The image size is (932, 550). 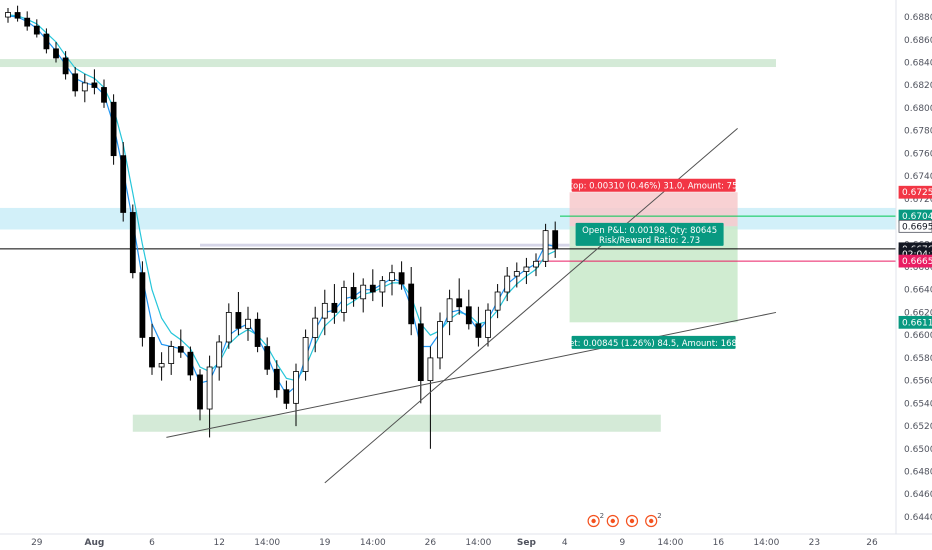 I want to click on event-flag-icon, so click(x=651, y=521).